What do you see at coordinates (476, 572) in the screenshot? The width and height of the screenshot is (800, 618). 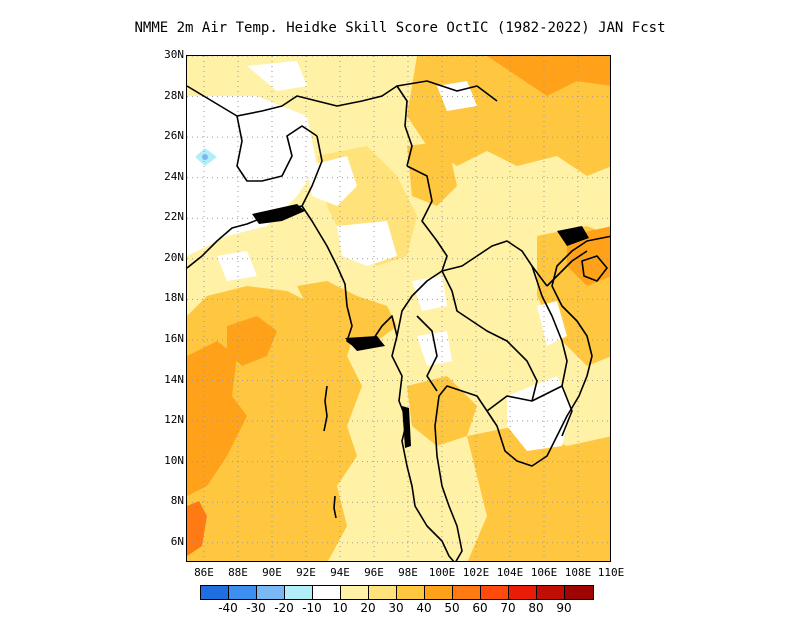 I see `lon-label: 102E` at bounding box center [476, 572].